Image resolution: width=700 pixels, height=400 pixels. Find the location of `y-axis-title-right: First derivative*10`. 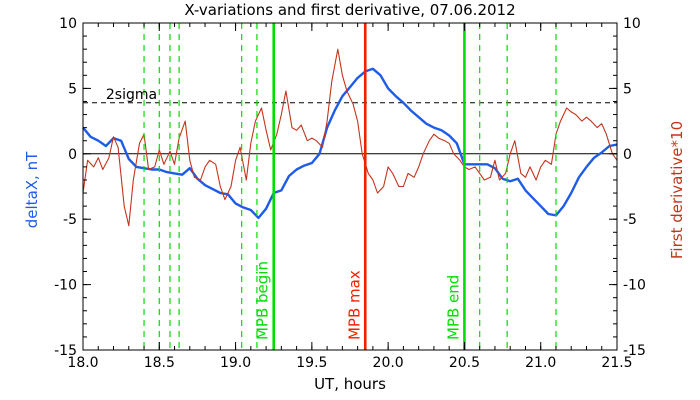

y-axis-title-right: First derivative*10 is located at coordinates (677, 190).